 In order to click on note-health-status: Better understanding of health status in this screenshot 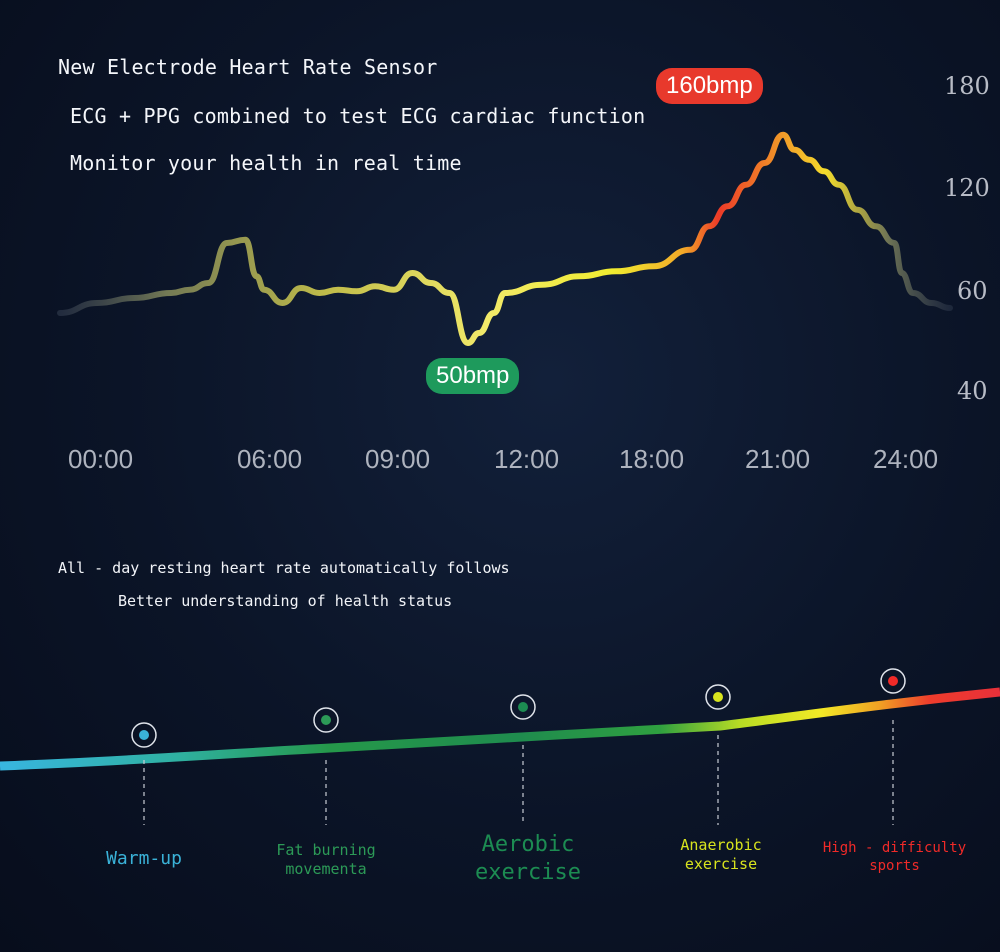, I will do `click(285, 601)`.